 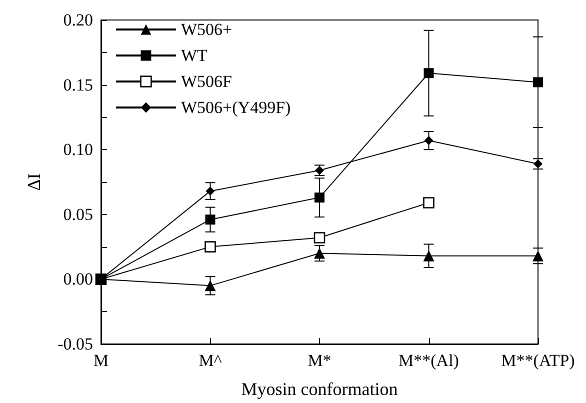 What do you see at coordinates (538, 360) in the screenshot?
I see `x-tick-label: M**(ATP)` at bounding box center [538, 360].